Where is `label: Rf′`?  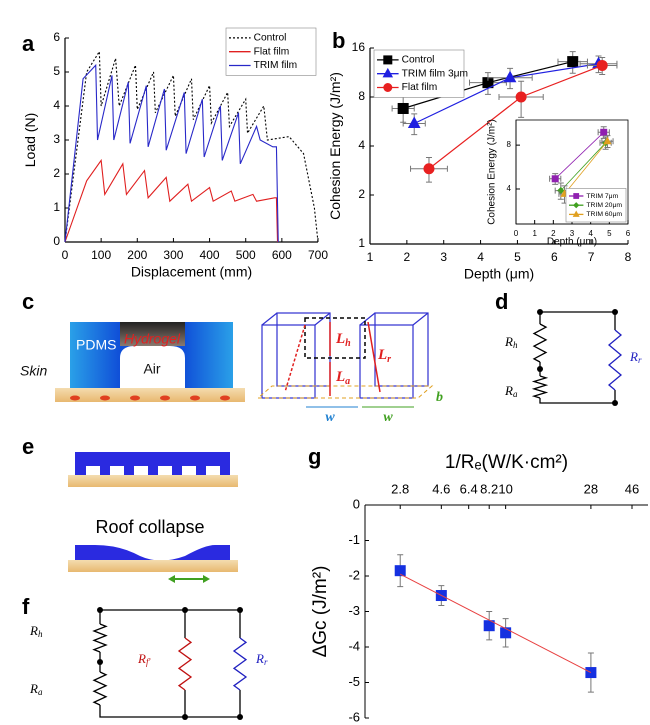
label: Rf′ is located at coordinates (144, 659).